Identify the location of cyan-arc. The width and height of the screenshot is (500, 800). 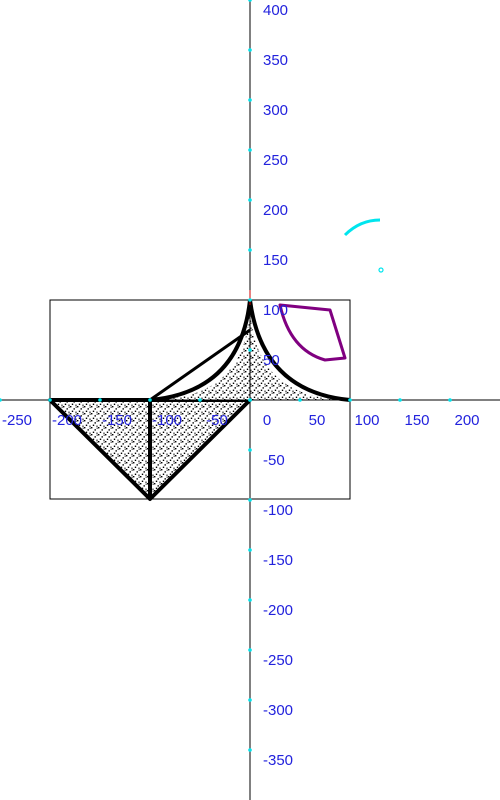
(362, 227).